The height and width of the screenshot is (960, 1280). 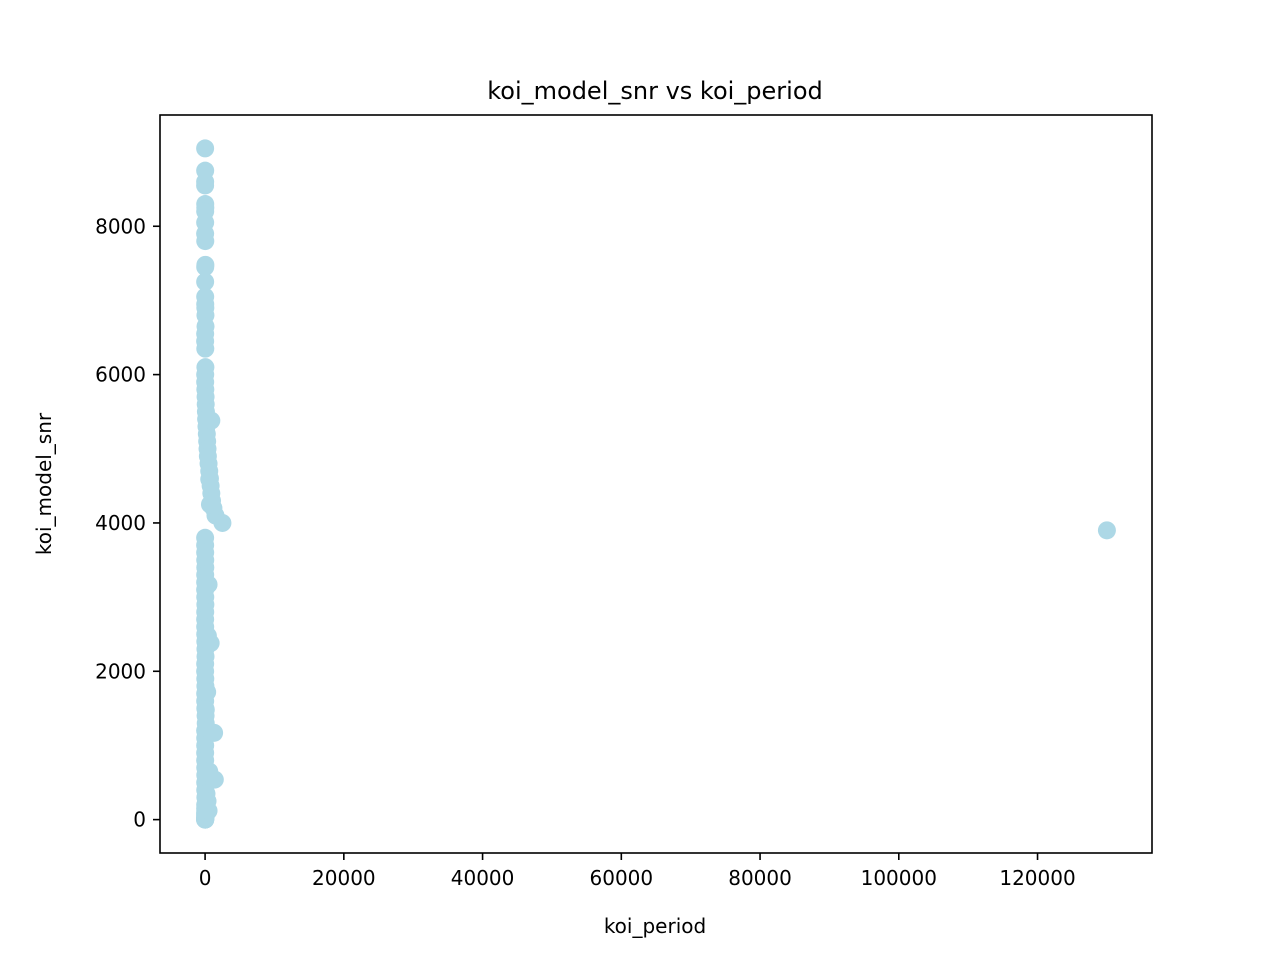 I want to click on y-axis-label: koi_model_snr, so click(x=44, y=483).